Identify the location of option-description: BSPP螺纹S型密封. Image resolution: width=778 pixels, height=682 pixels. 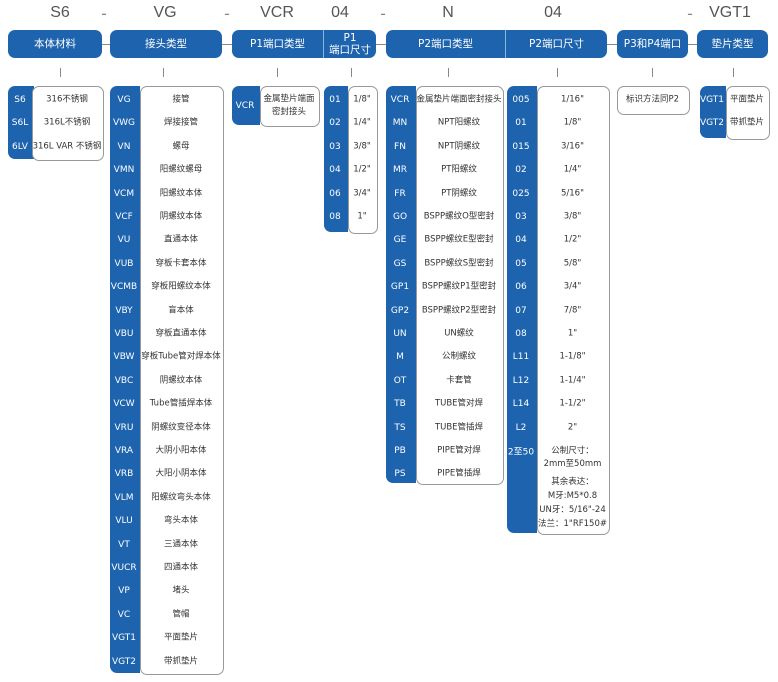
(459, 263).